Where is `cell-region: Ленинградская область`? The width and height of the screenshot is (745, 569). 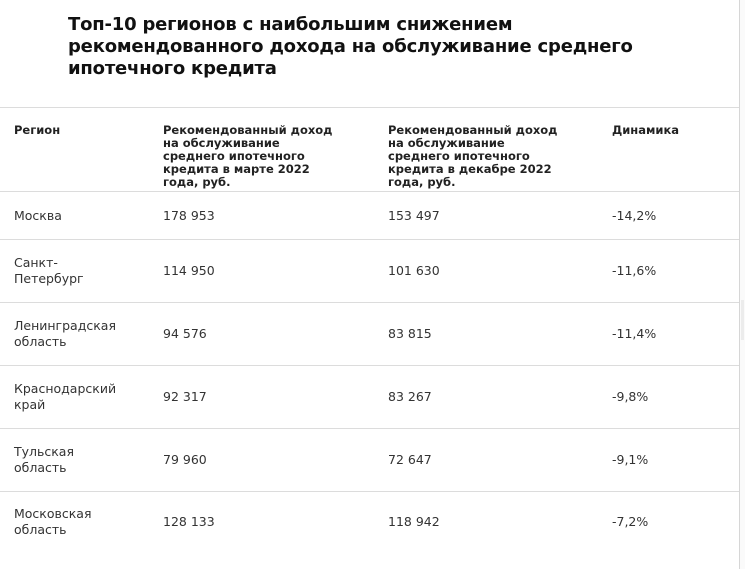
cell-region: Ленинградская область is located at coordinates (74, 334).